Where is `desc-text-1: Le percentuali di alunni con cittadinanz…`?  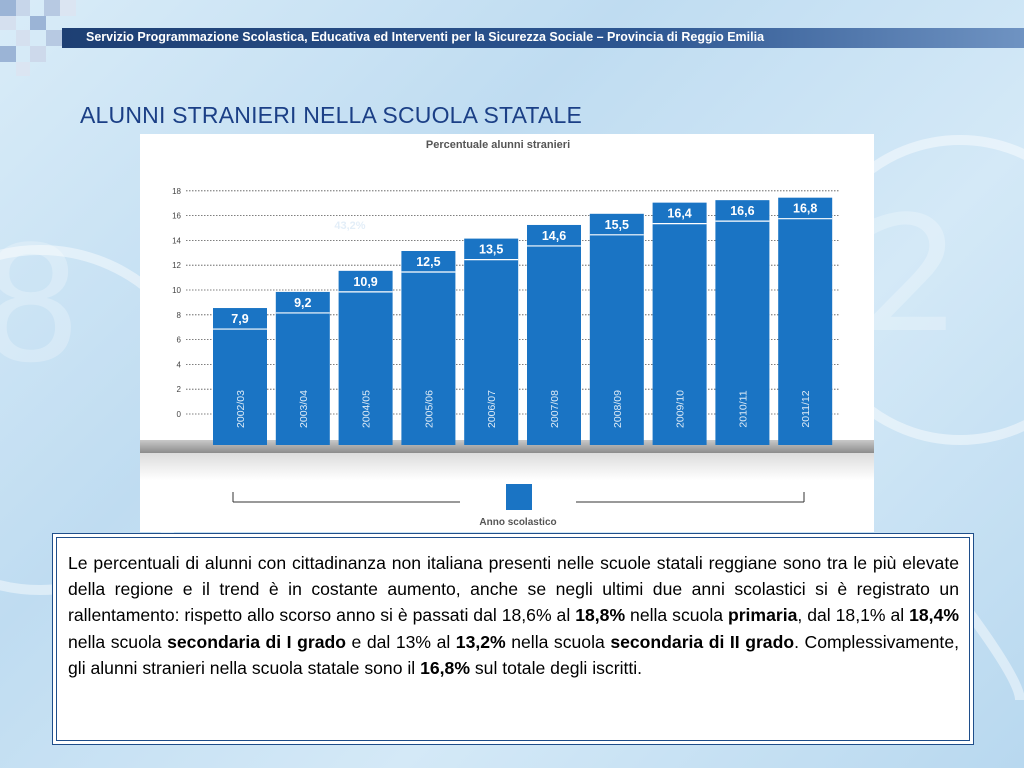 desc-text-1: Le percentuali di alunni con cittadinanz… is located at coordinates (513, 589).